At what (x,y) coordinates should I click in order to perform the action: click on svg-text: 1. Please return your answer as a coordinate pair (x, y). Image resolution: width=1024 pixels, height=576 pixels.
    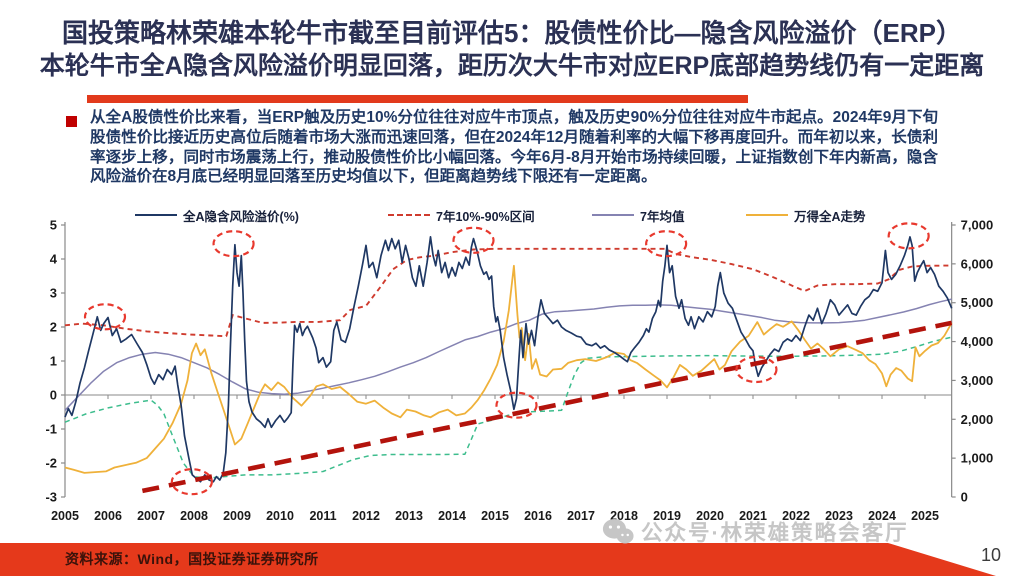
    Looking at the image, I should click on (53, 361).